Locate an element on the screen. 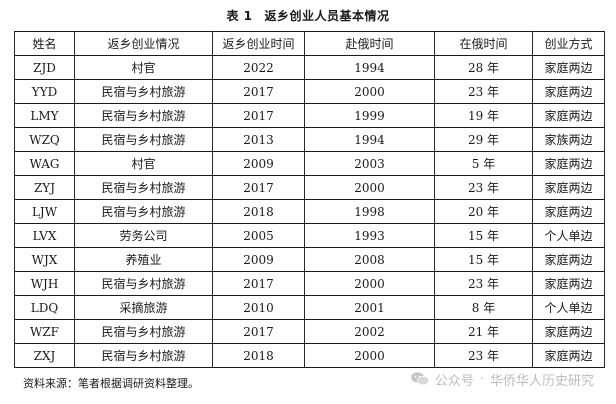 The width and height of the screenshot is (616, 404). cell-arrival-year: 2003 is located at coordinates (369, 163).